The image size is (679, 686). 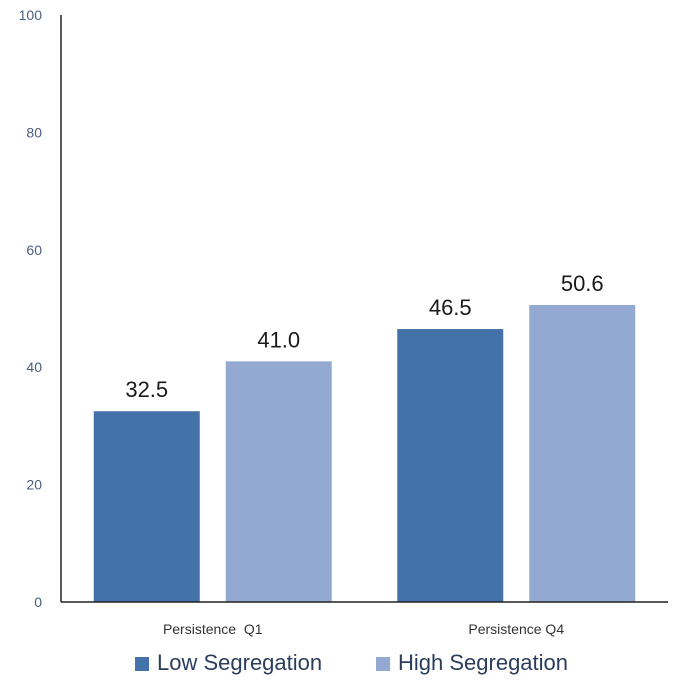 I want to click on y-tick-label: 0, so click(x=38, y=602).